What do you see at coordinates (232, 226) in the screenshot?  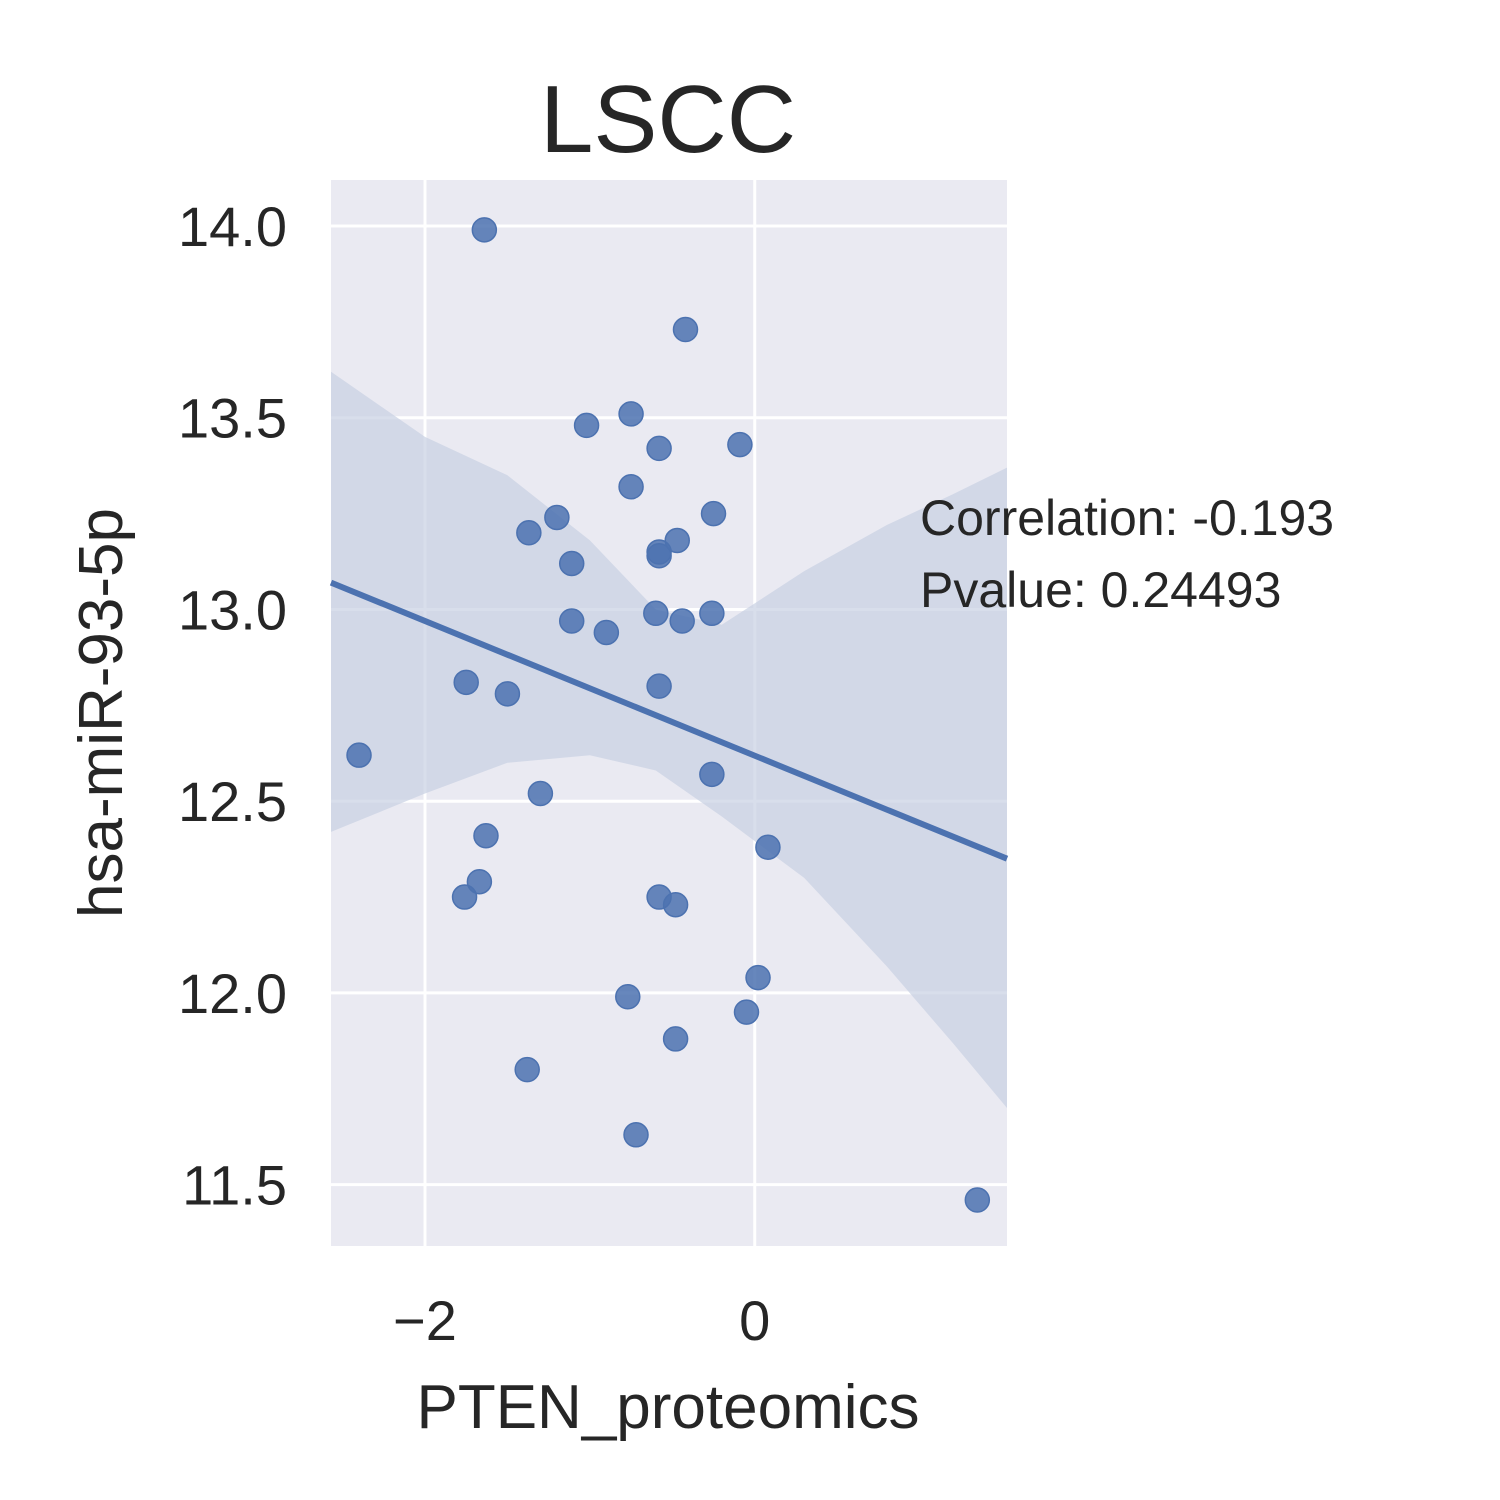 I see `y-tick-label: 14.0` at bounding box center [232, 226].